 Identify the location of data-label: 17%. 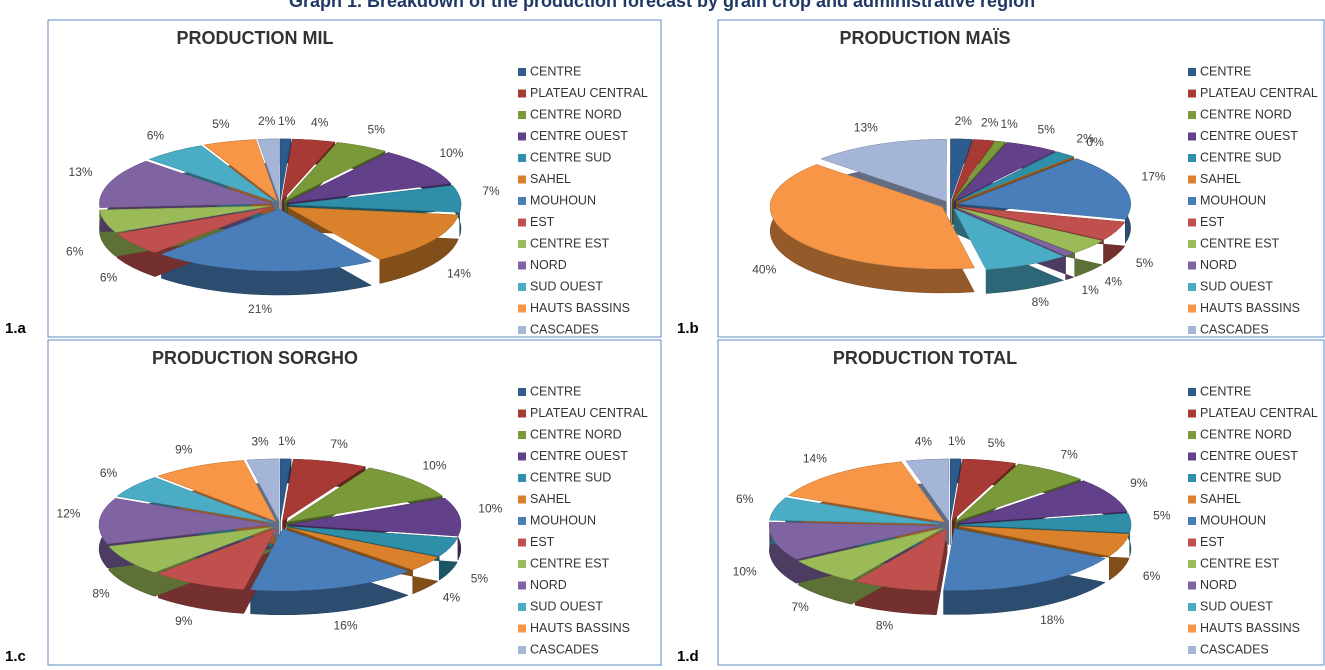
(1154, 177).